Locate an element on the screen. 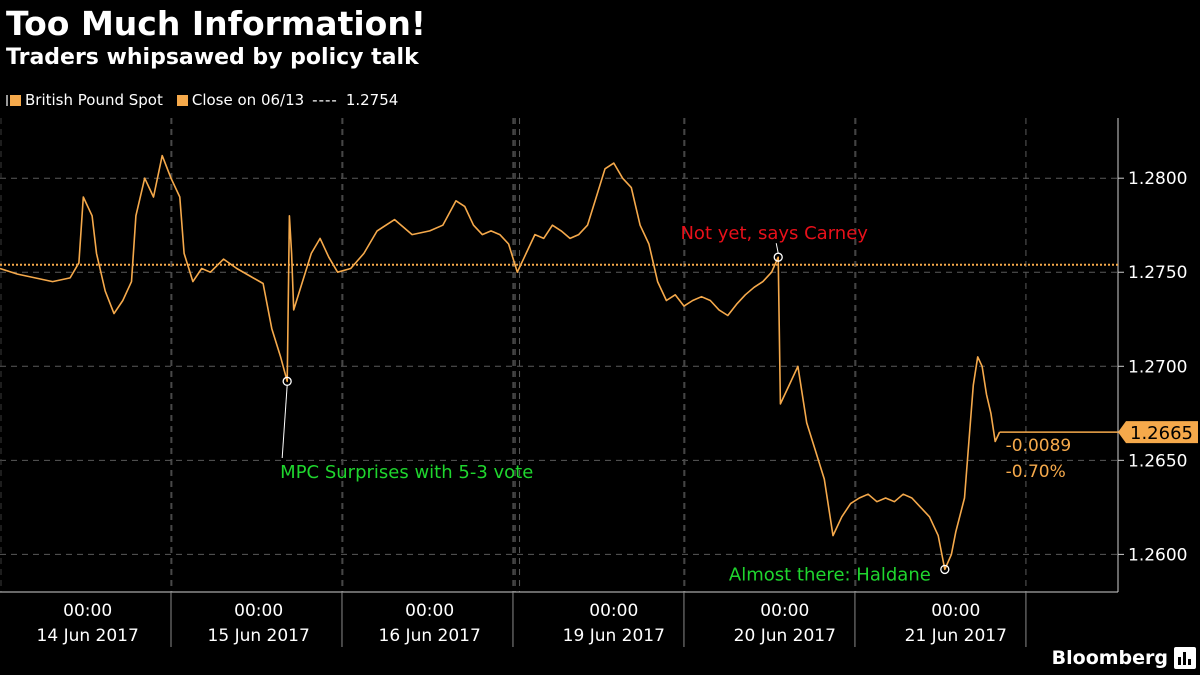 The width and height of the screenshot is (1200, 675). legend-series-label: British Pound Spot is located at coordinates (94, 100).